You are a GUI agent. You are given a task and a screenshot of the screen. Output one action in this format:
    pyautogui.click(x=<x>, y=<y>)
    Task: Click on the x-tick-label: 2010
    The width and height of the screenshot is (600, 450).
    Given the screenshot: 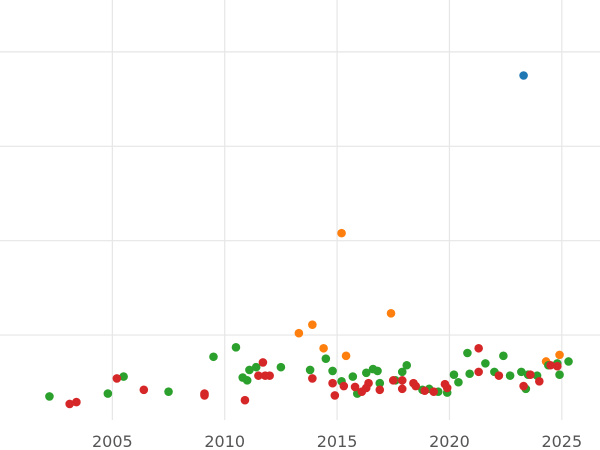 What is the action you would take?
    pyautogui.click(x=224, y=441)
    